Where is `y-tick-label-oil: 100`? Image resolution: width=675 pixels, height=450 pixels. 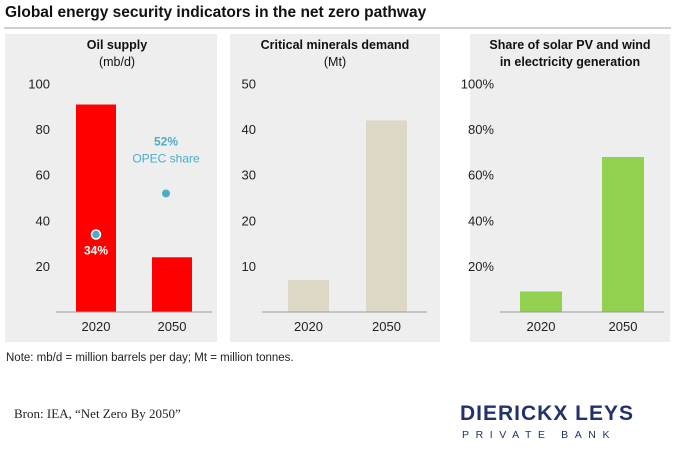 y-tick-label-oil: 100 is located at coordinates (39, 84).